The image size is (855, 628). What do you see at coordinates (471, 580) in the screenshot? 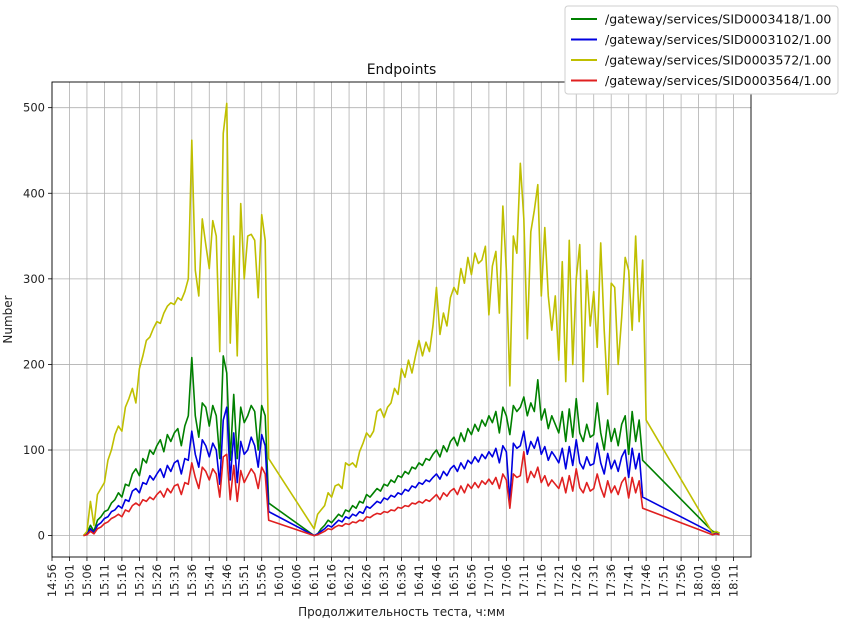
I see `x-tick-label: 16:56` at bounding box center [471, 580].